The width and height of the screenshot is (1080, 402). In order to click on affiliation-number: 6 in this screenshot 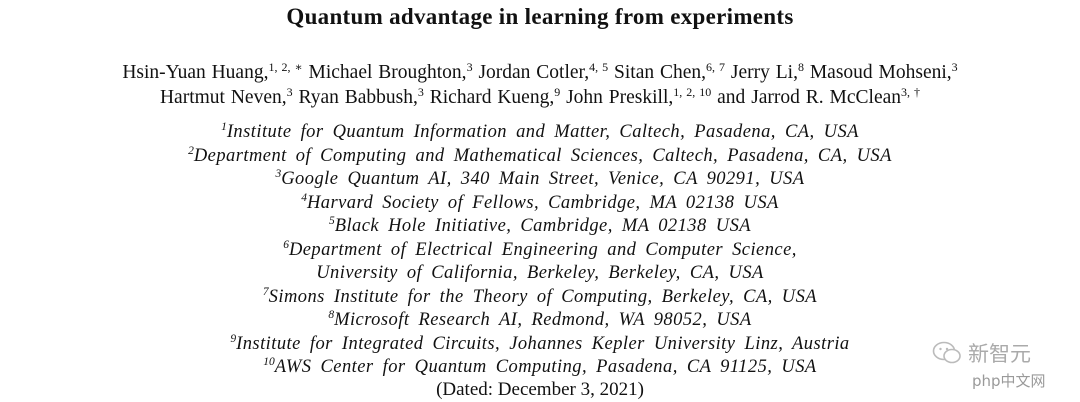, I will do `click(286, 244)`.